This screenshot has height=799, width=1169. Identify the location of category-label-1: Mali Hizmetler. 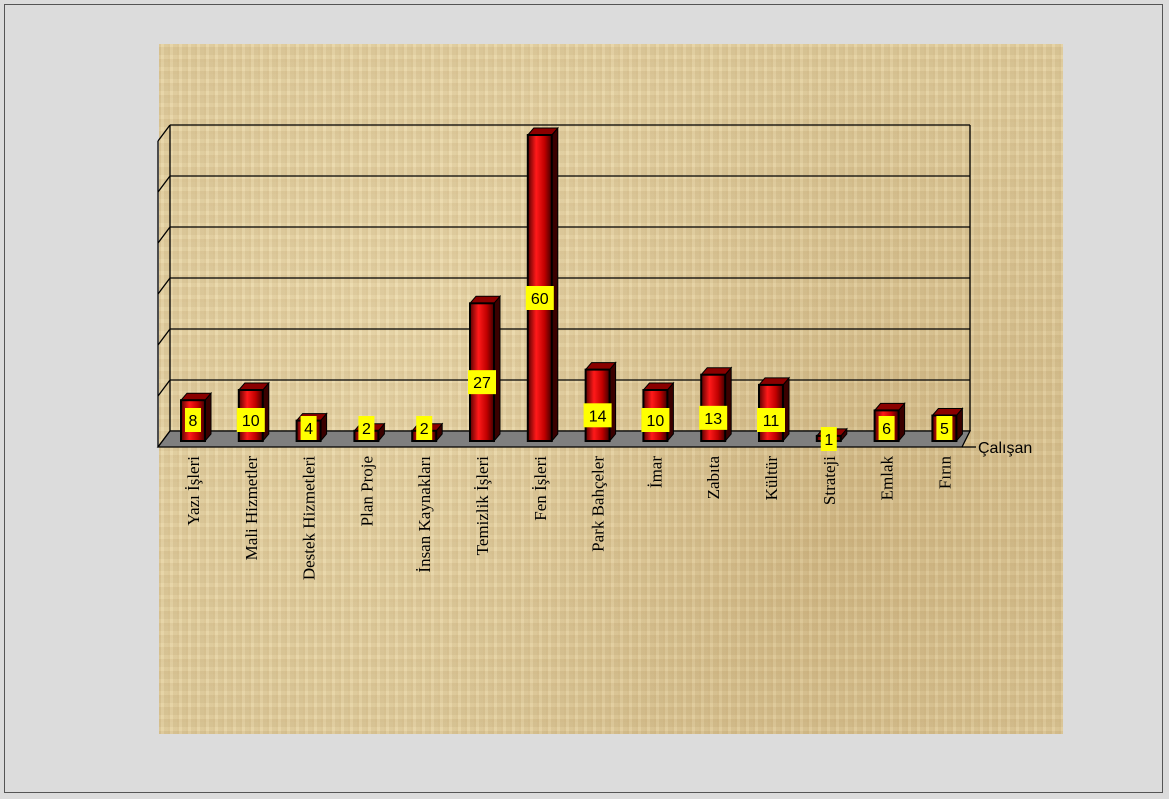
(251, 508).